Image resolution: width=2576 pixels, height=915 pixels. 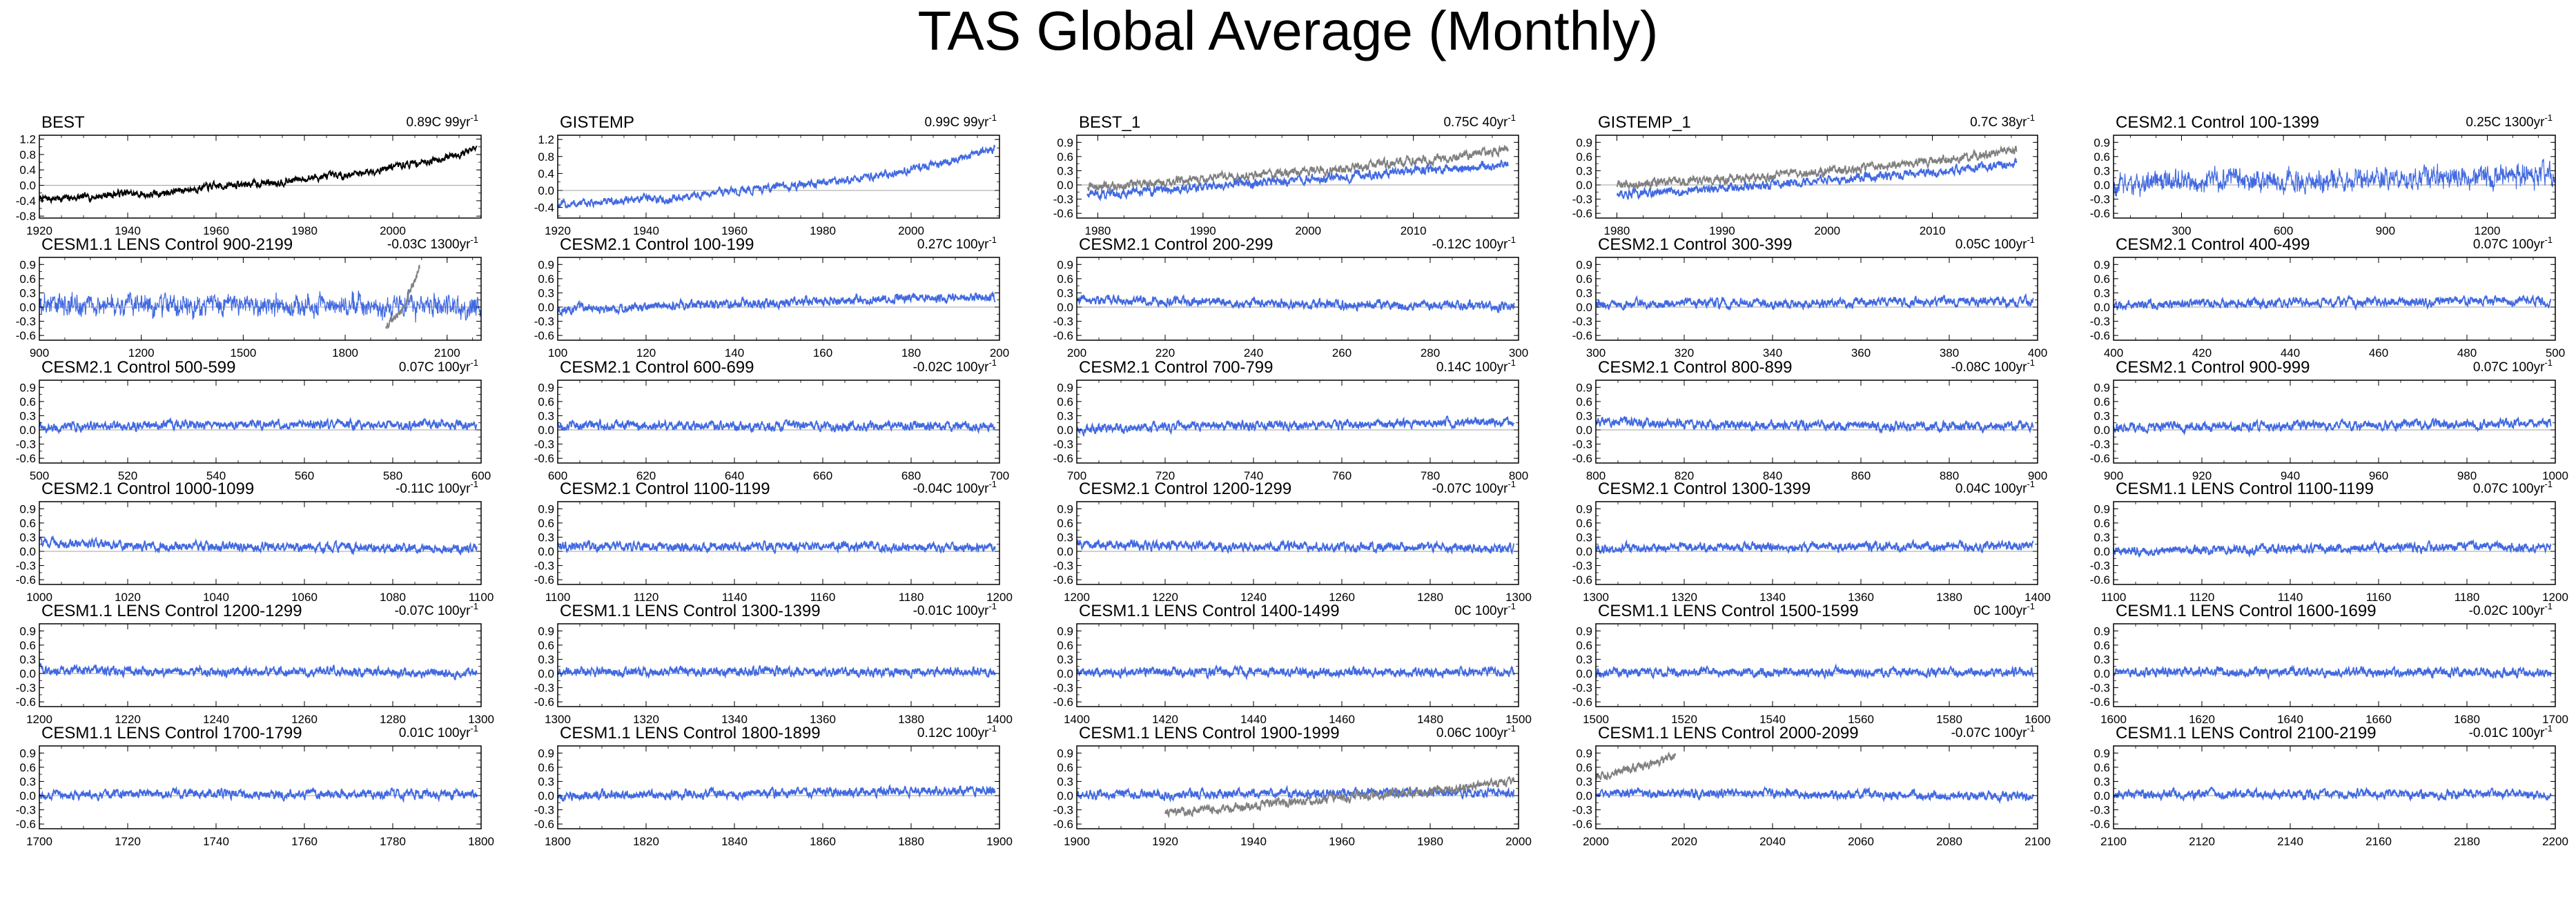 I want to click on trend-annotation: 0.14C 100yr-1, so click(x=1476, y=366).